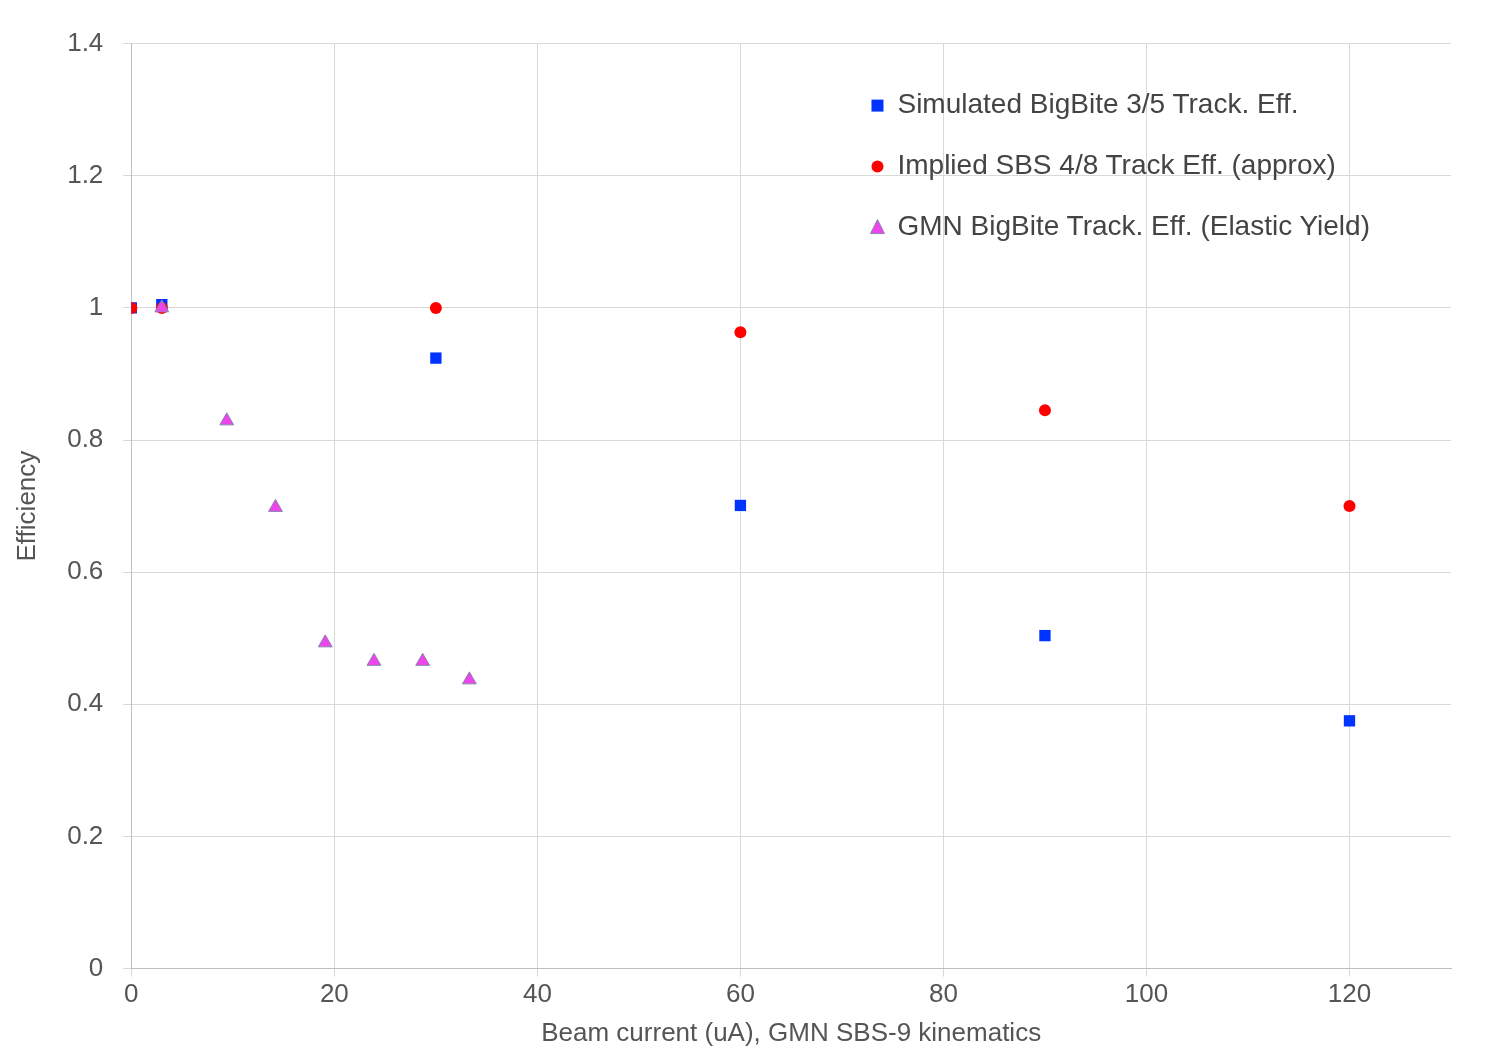  I want to click on legend-label: Simulated BigBite 3/5 Track. Eff., so click(1098, 104).